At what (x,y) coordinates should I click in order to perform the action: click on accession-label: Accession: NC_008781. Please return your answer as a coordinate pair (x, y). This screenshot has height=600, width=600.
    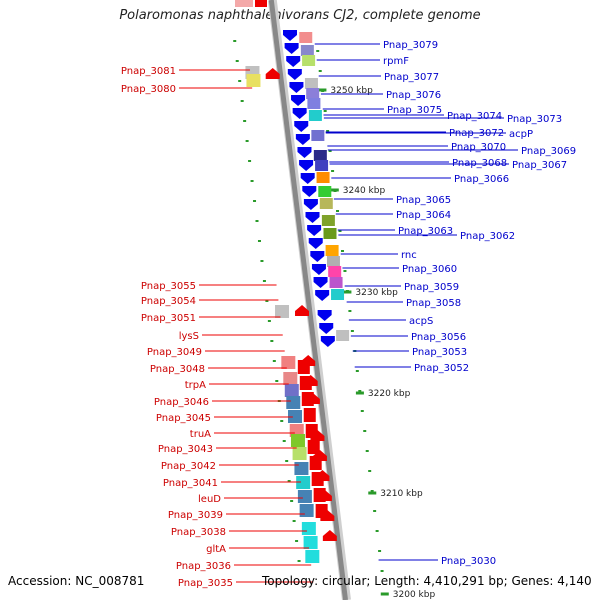
    Looking at the image, I should click on (76, 581).